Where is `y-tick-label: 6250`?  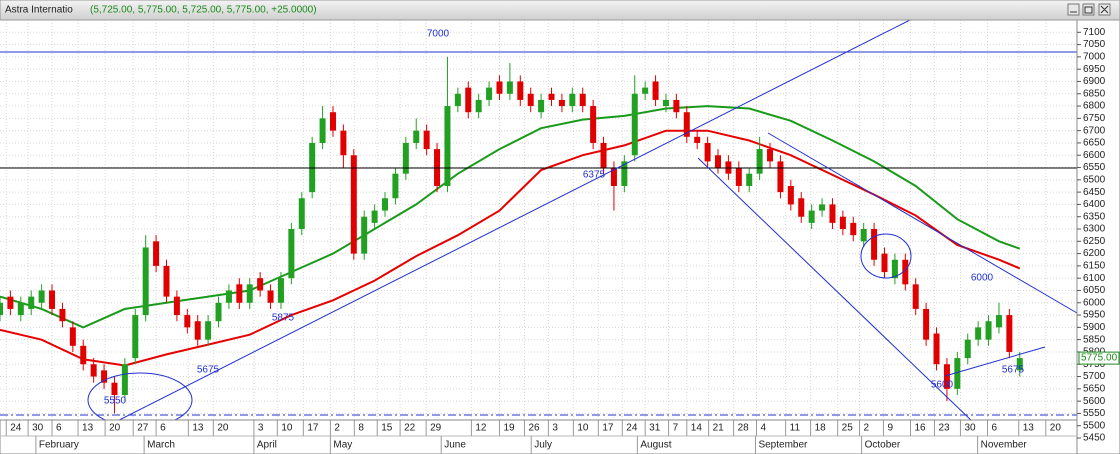 y-tick-label: 6250 is located at coordinates (1094, 241).